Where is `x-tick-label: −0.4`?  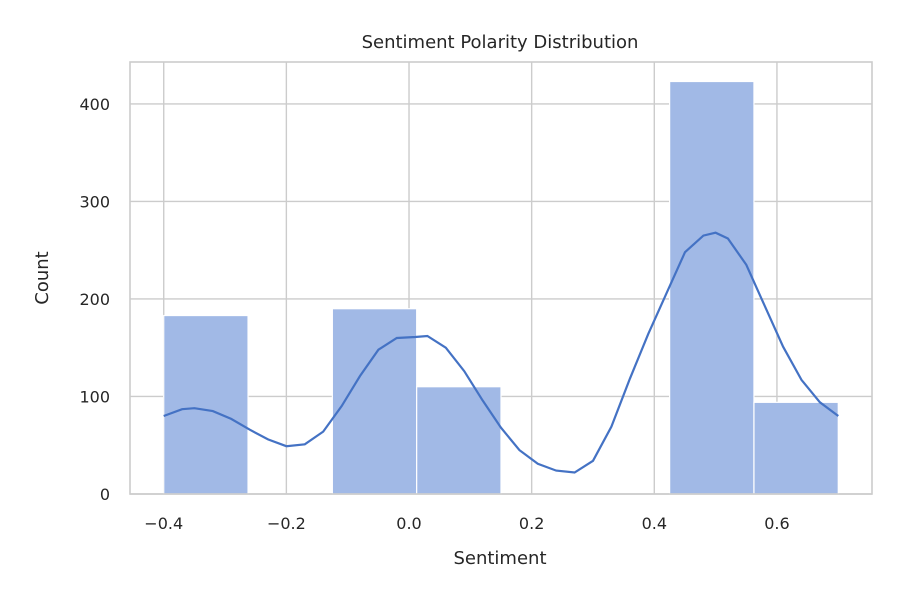 x-tick-label: −0.4 is located at coordinates (163, 523).